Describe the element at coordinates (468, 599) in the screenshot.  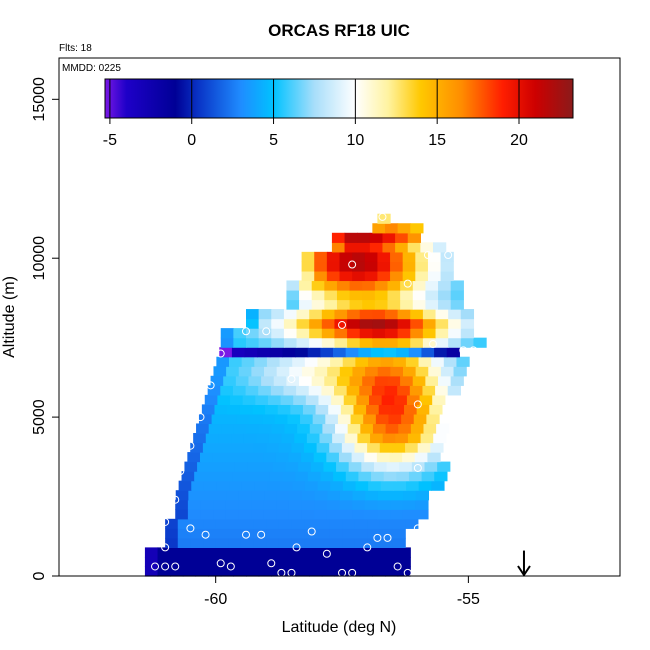
I see `x-tick-label: -55` at that location.